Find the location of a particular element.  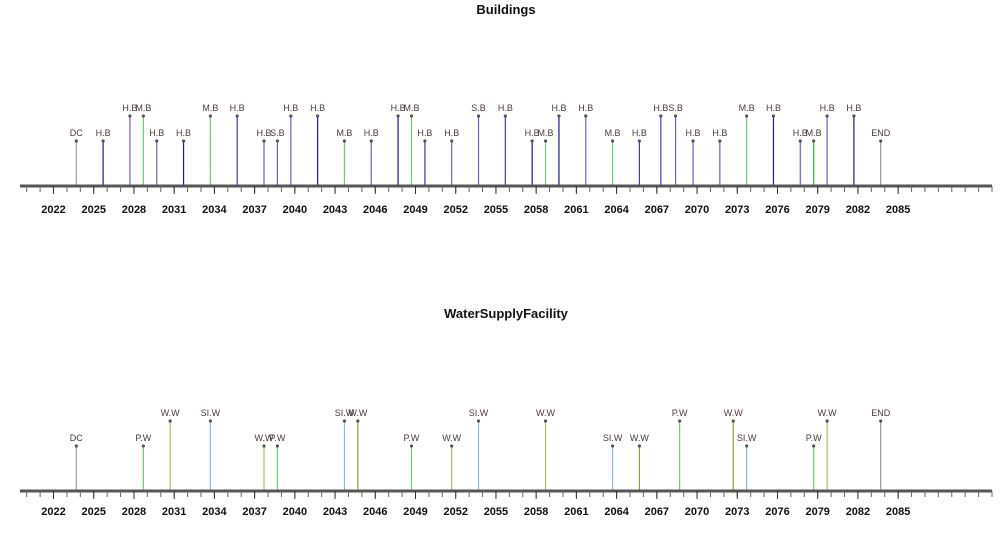

event-label: SI.W is located at coordinates (211, 413).